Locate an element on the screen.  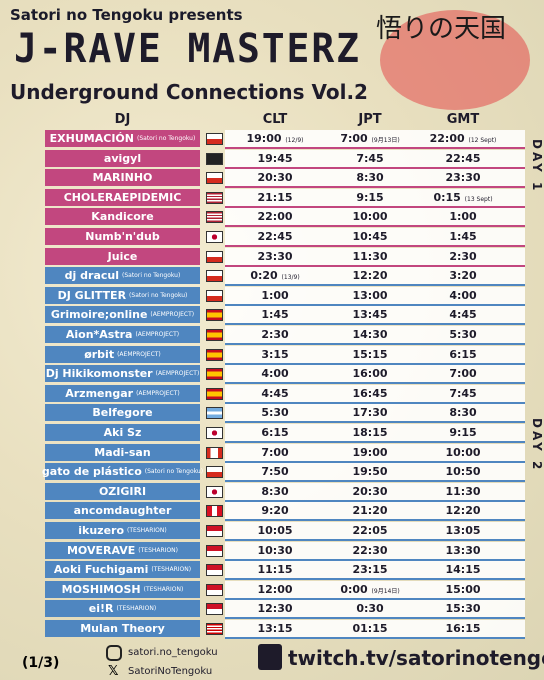
dj-cell: MARINHO is located at coordinates (122, 178).